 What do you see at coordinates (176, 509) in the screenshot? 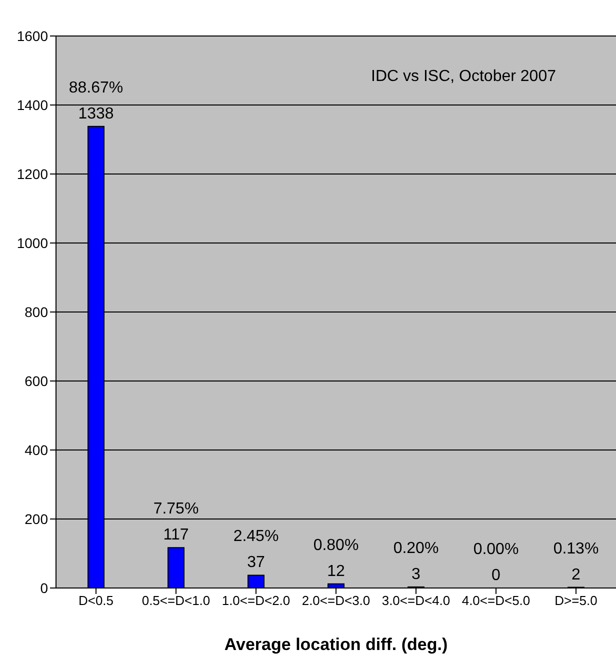
I see `annotation: 7.75%` at bounding box center [176, 509].